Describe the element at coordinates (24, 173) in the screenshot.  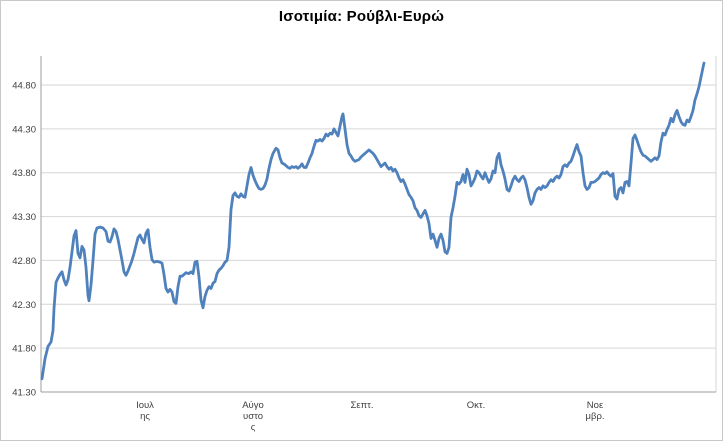
I see `y-axis-tick-label: 43.80` at that location.